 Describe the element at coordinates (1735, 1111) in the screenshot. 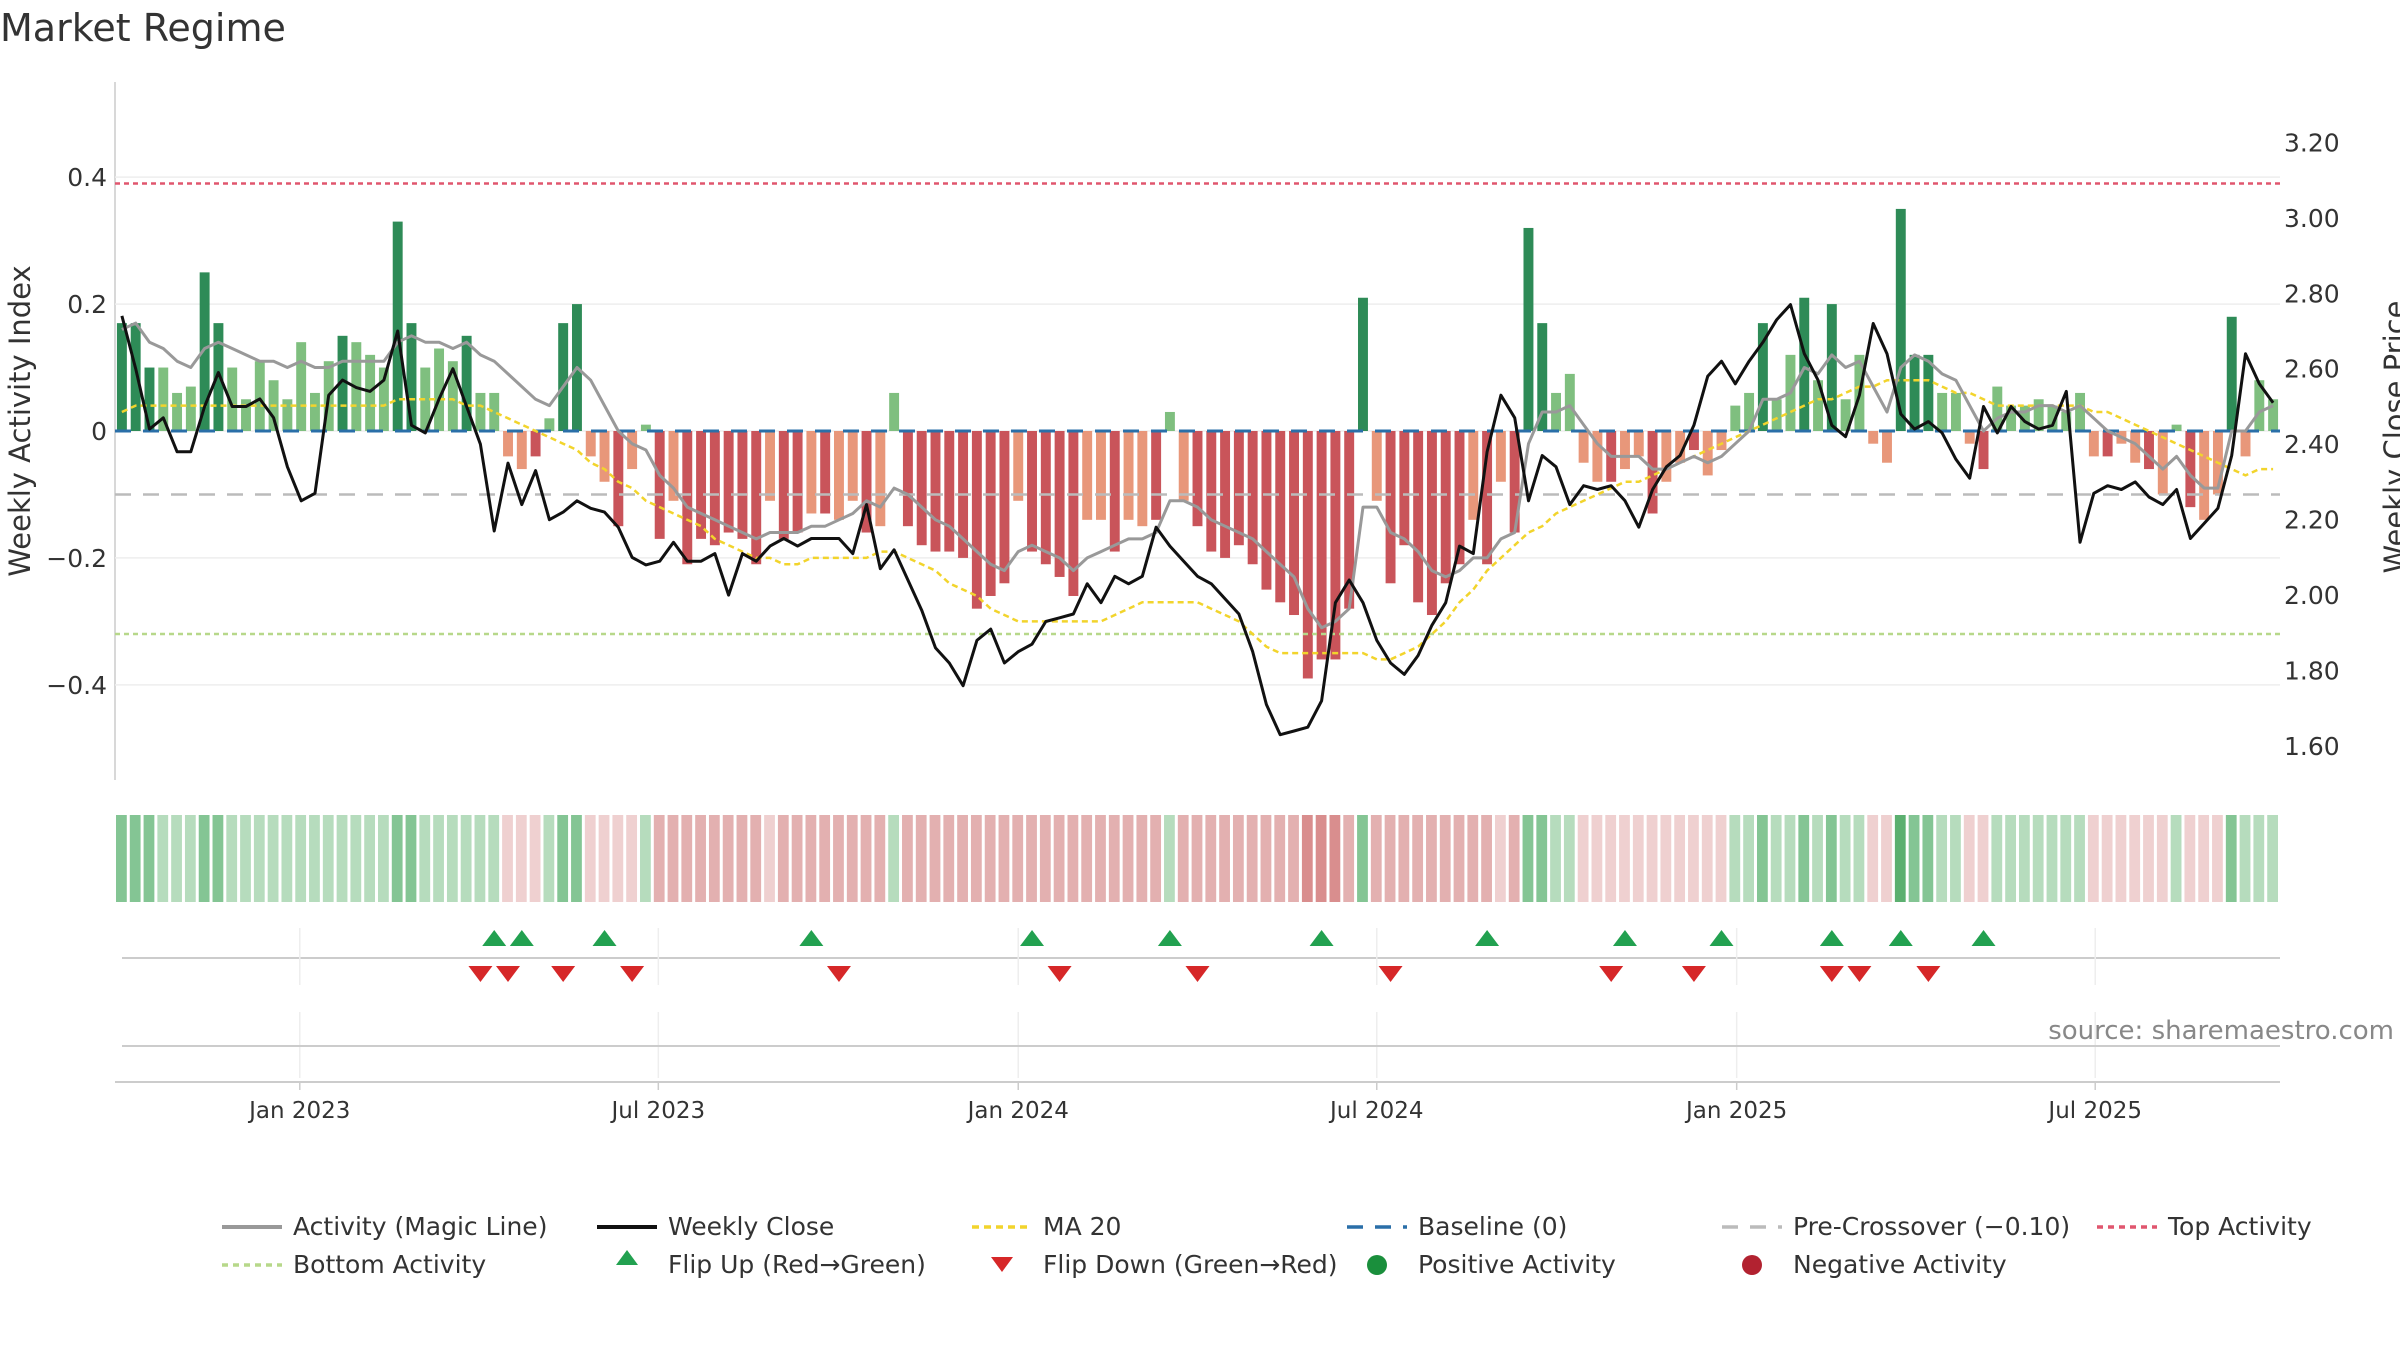

I see `x-tick-label: Jan 2025` at that location.